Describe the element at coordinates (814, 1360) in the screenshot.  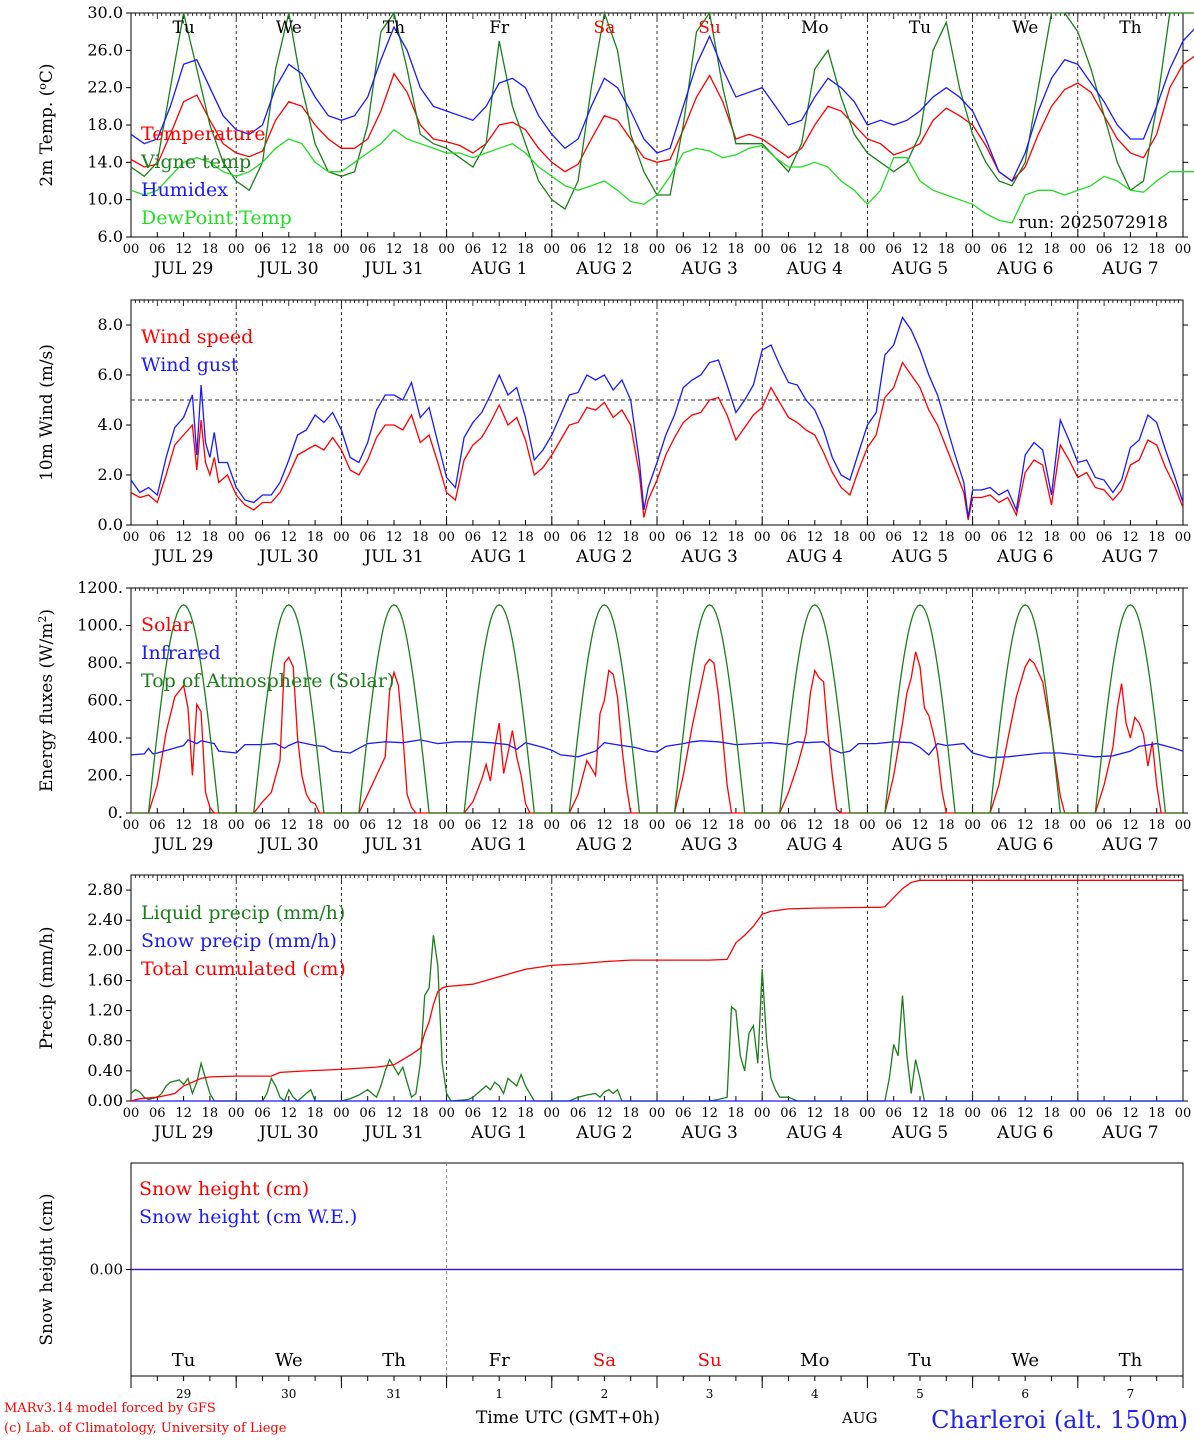
I see `weekday-label: Mo` at that location.